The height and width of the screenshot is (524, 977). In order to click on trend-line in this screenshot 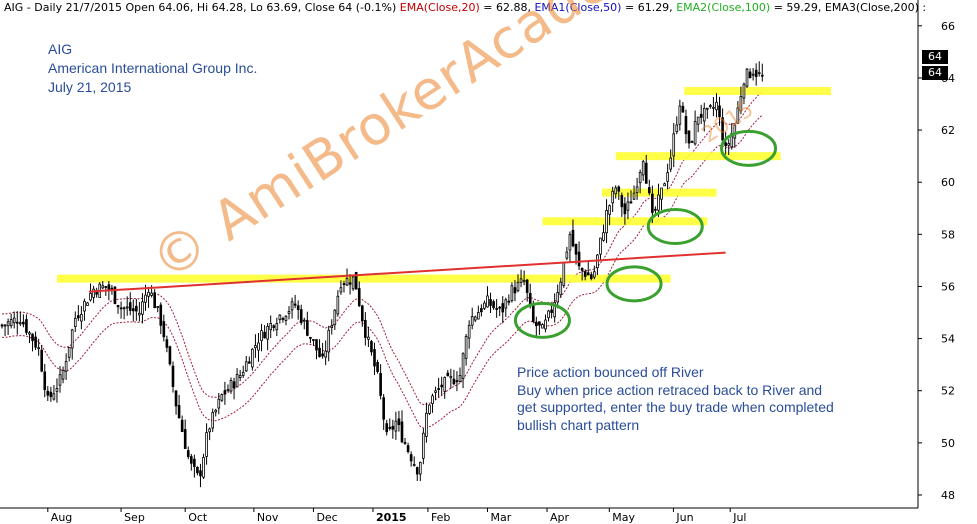, I will do `click(407, 272)`.